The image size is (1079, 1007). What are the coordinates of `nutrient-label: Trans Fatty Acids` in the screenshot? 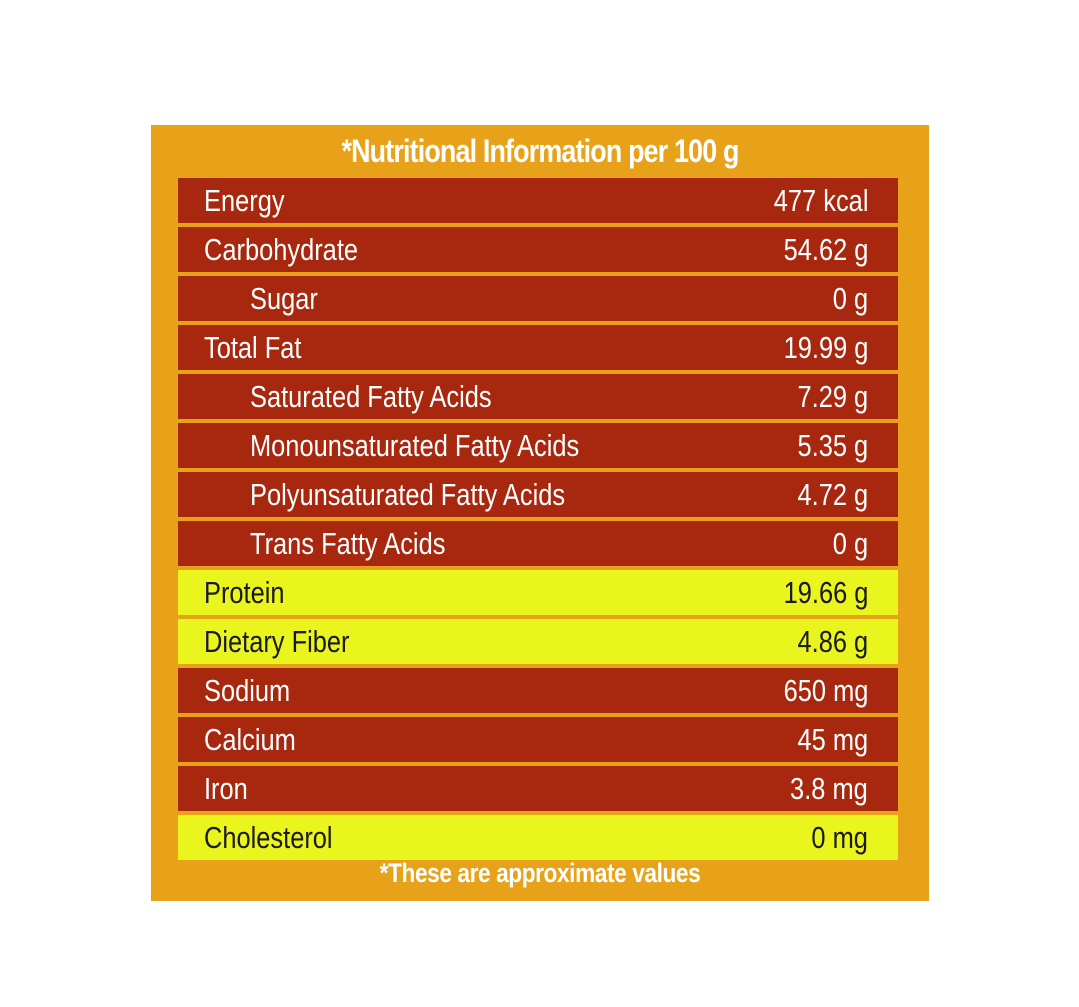 It's located at (348, 543).